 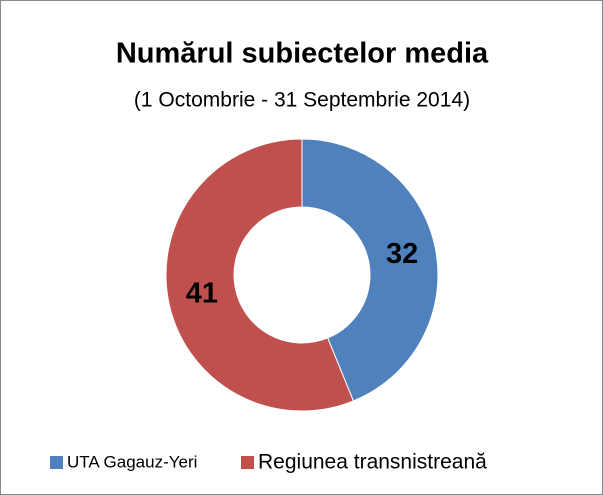 I want to click on legend-label: Regiunea transnistreană, so click(x=372, y=462).